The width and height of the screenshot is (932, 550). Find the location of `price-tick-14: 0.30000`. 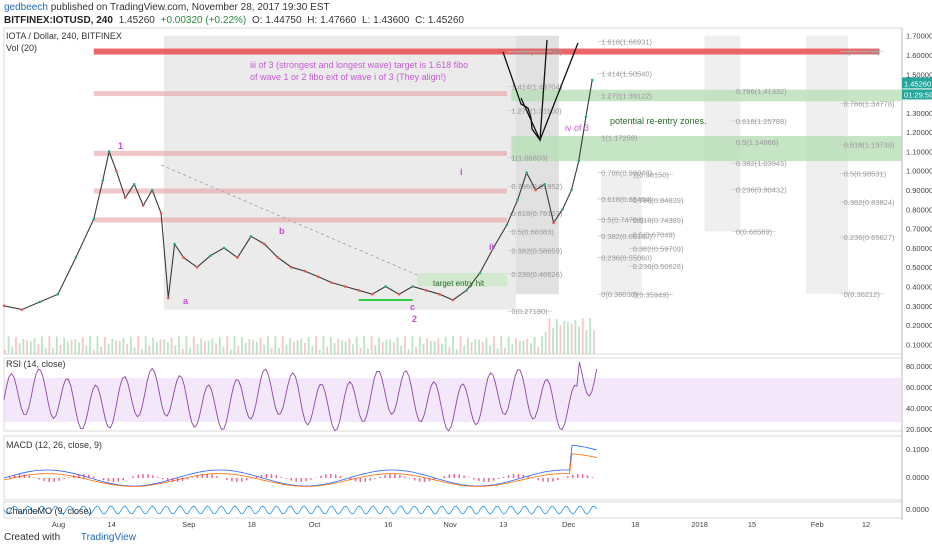

price-tick-14: 0.30000 is located at coordinates (919, 306).